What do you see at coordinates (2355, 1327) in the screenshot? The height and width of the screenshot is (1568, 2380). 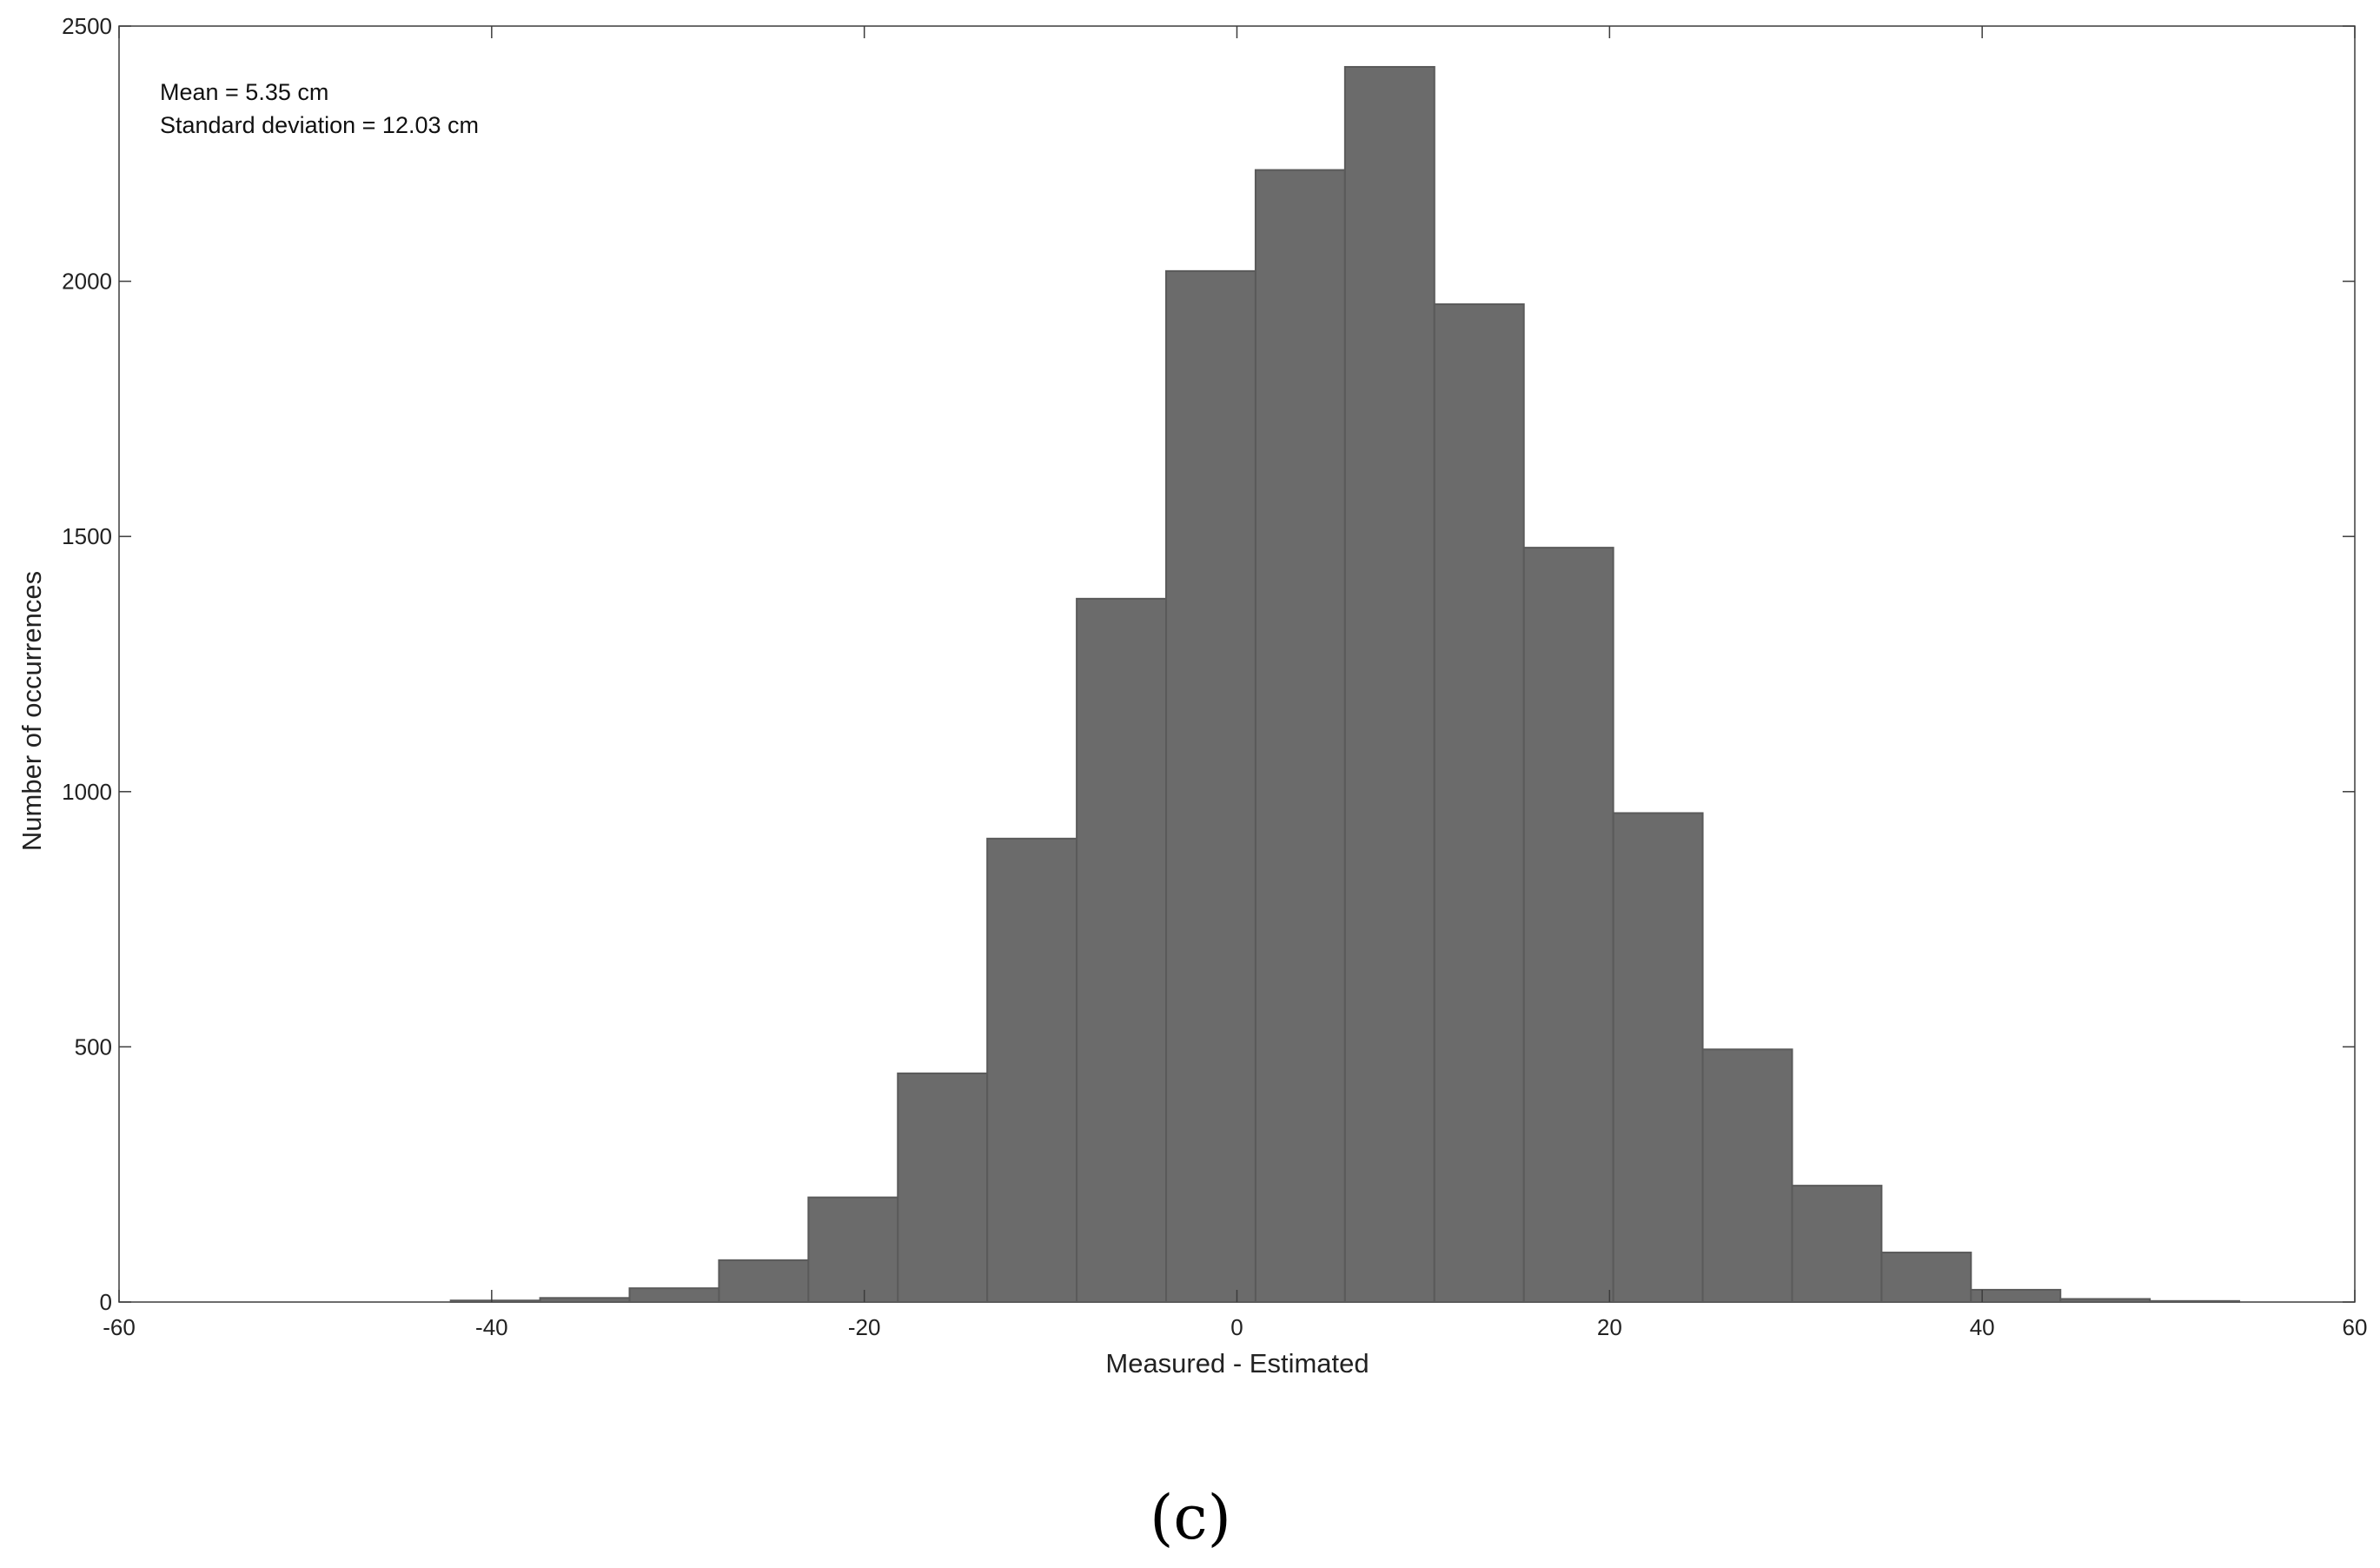 I see `x-tick-label-6: 60` at bounding box center [2355, 1327].